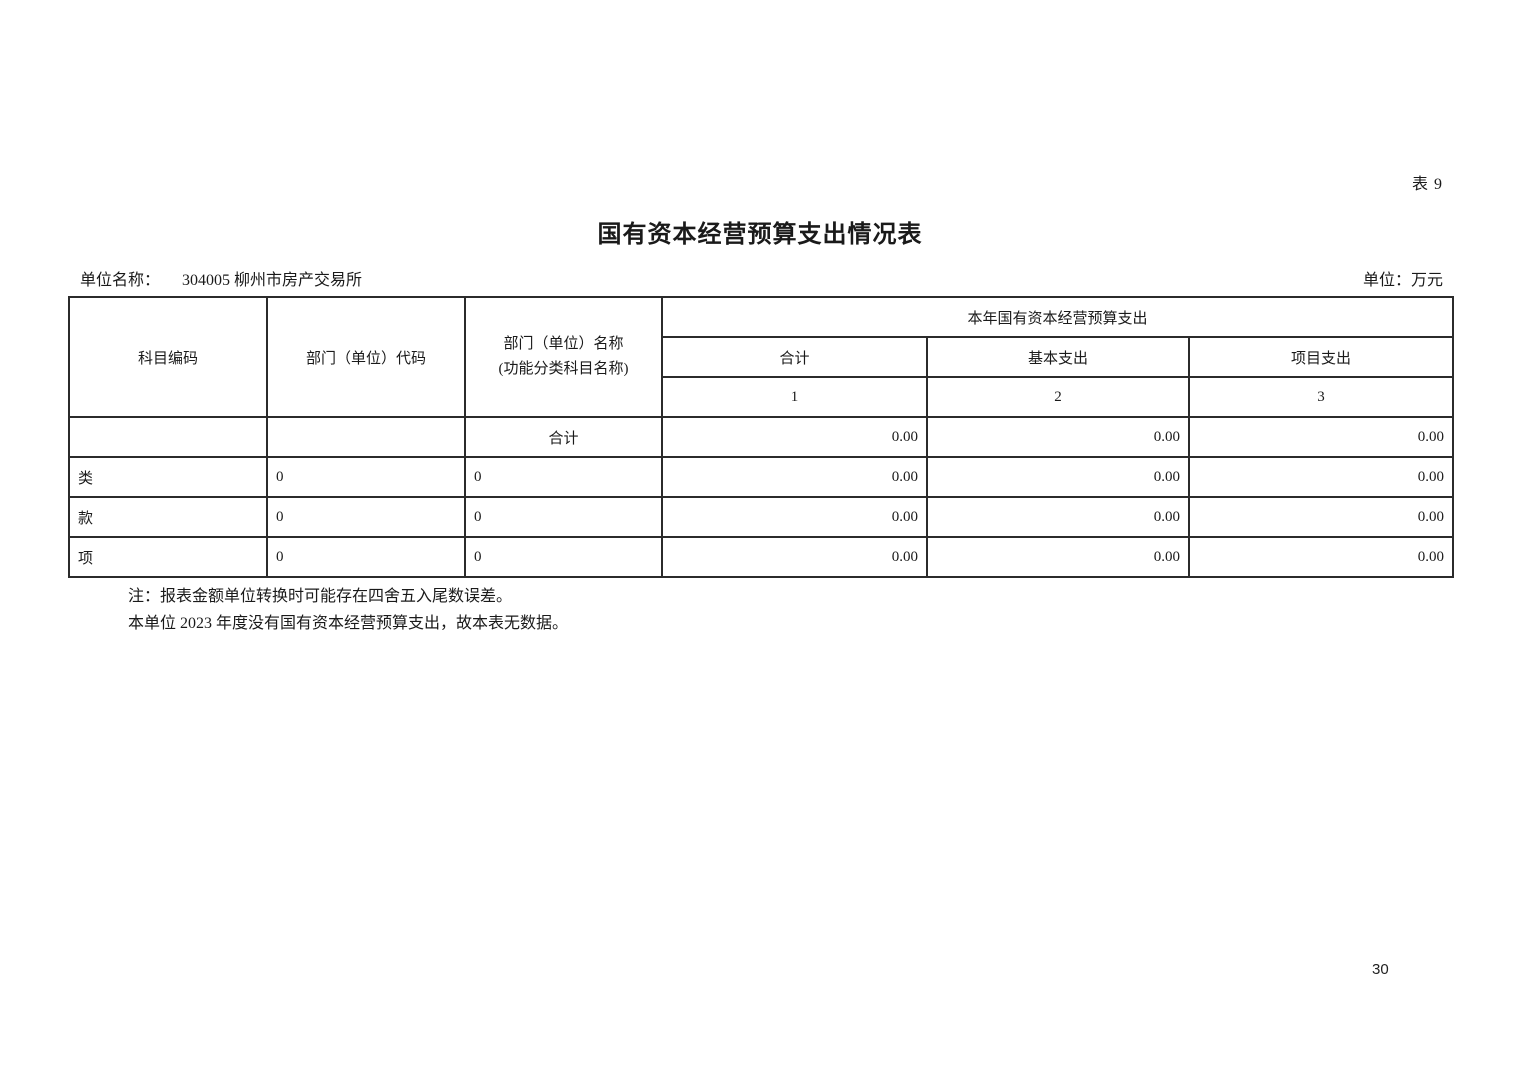 The height and width of the screenshot is (1075, 1520). I want to click on header-group-title: 本年国有资本经营预算支出, so click(1057, 317).